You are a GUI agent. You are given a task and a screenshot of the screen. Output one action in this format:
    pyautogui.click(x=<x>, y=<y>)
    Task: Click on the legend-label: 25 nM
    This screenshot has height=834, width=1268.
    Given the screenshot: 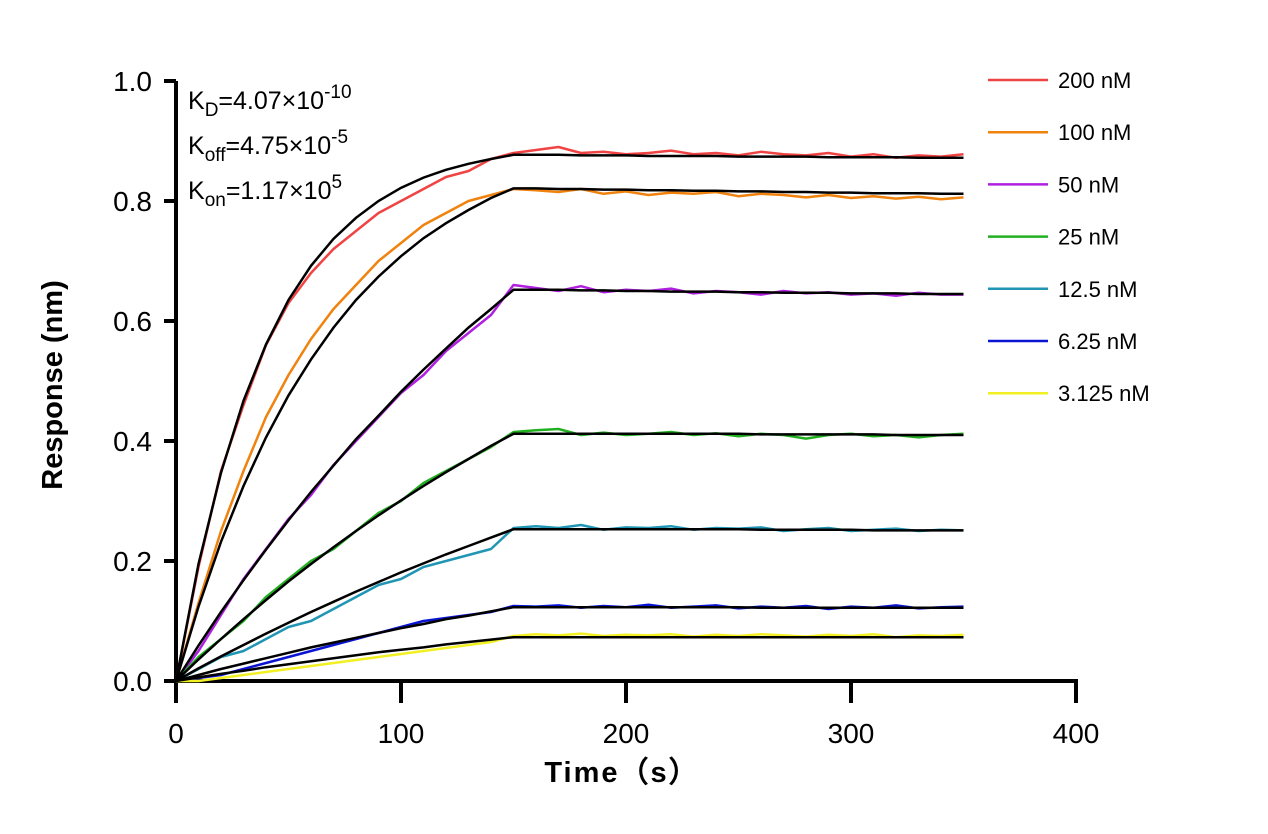 What is the action you would take?
    pyautogui.click(x=1088, y=237)
    